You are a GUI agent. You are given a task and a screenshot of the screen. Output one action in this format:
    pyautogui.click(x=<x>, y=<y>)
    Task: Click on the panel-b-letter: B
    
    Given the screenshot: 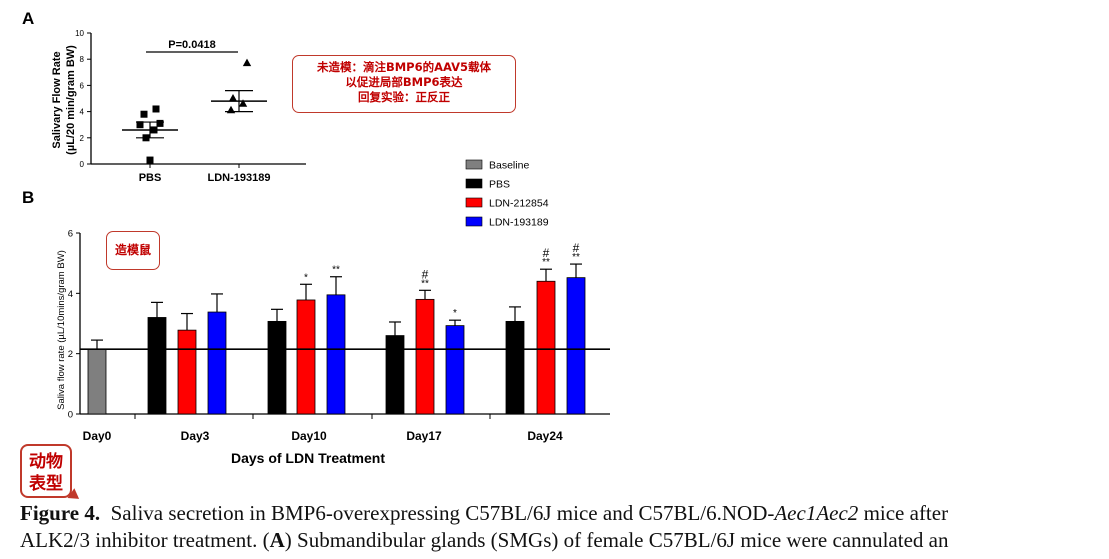 What is the action you would take?
    pyautogui.click(x=28, y=197)
    